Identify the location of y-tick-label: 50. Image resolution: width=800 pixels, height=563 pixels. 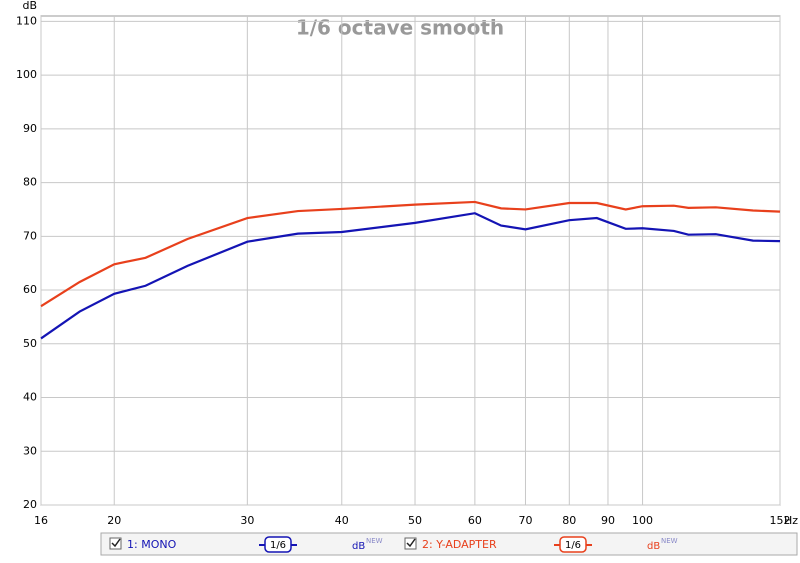
(30, 343).